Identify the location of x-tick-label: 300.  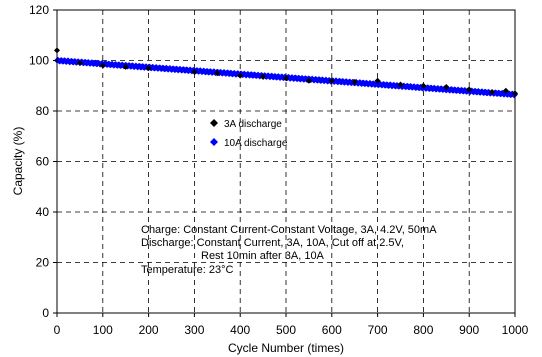
(194, 330).